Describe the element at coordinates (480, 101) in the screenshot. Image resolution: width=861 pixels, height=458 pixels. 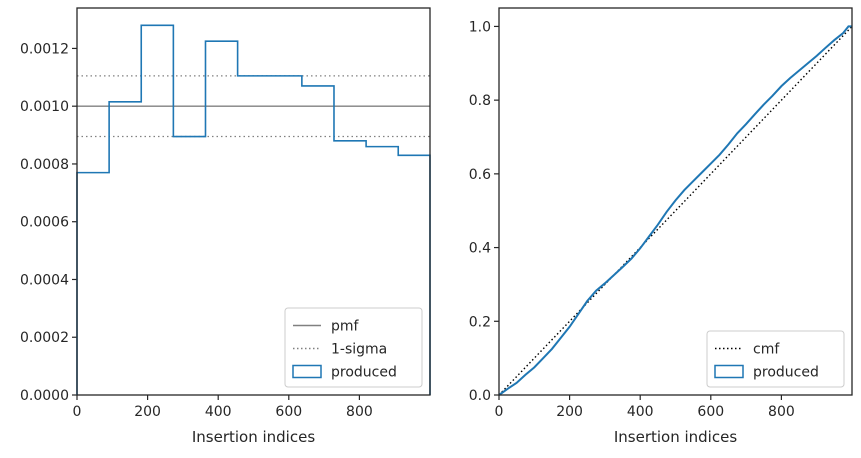
I see `y-tick-label: 0.8` at that location.